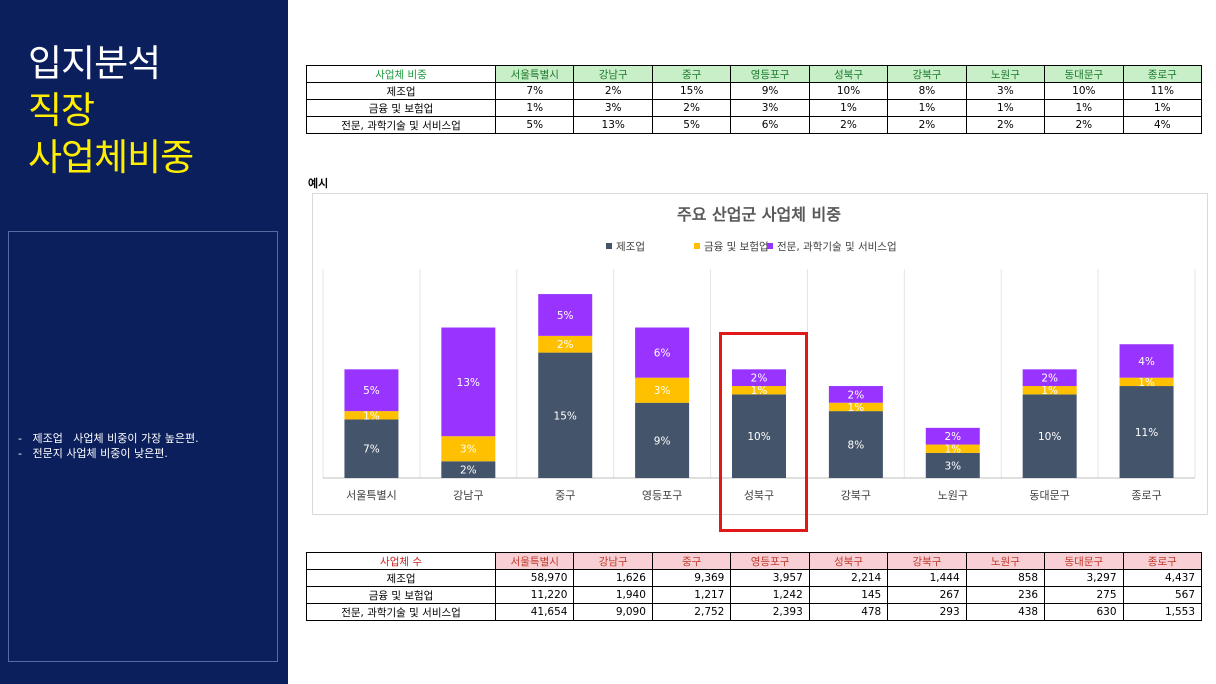 The height and width of the screenshot is (684, 1216). Describe the element at coordinates (662, 495) in the screenshot. I see `category-label: 영등포구` at that location.